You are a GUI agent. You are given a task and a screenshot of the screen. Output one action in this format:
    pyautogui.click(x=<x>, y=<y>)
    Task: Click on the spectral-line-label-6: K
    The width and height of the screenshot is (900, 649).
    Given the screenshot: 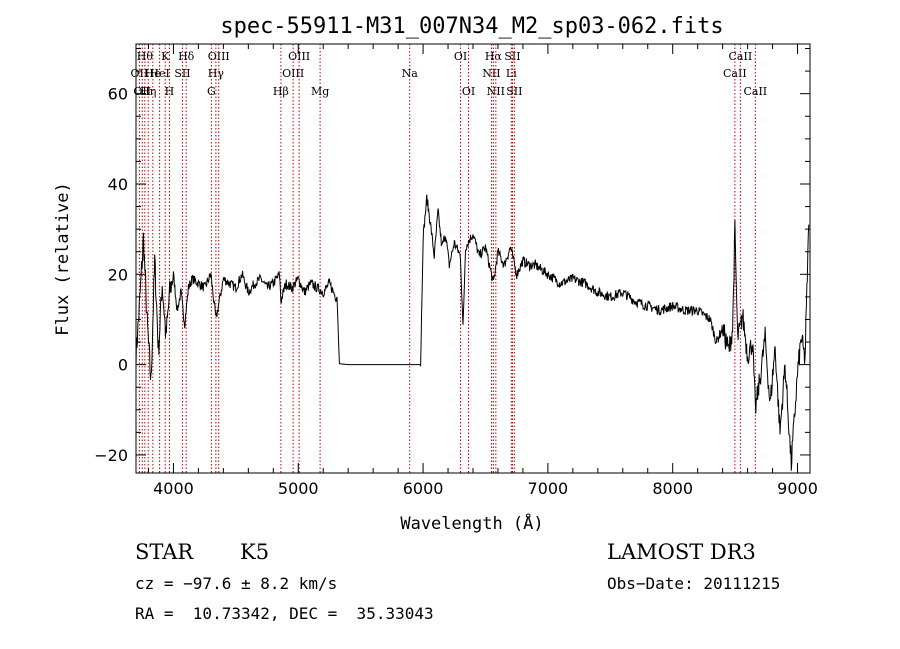 What is the action you would take?
    pyautogui.click(x=165, y=56)
    